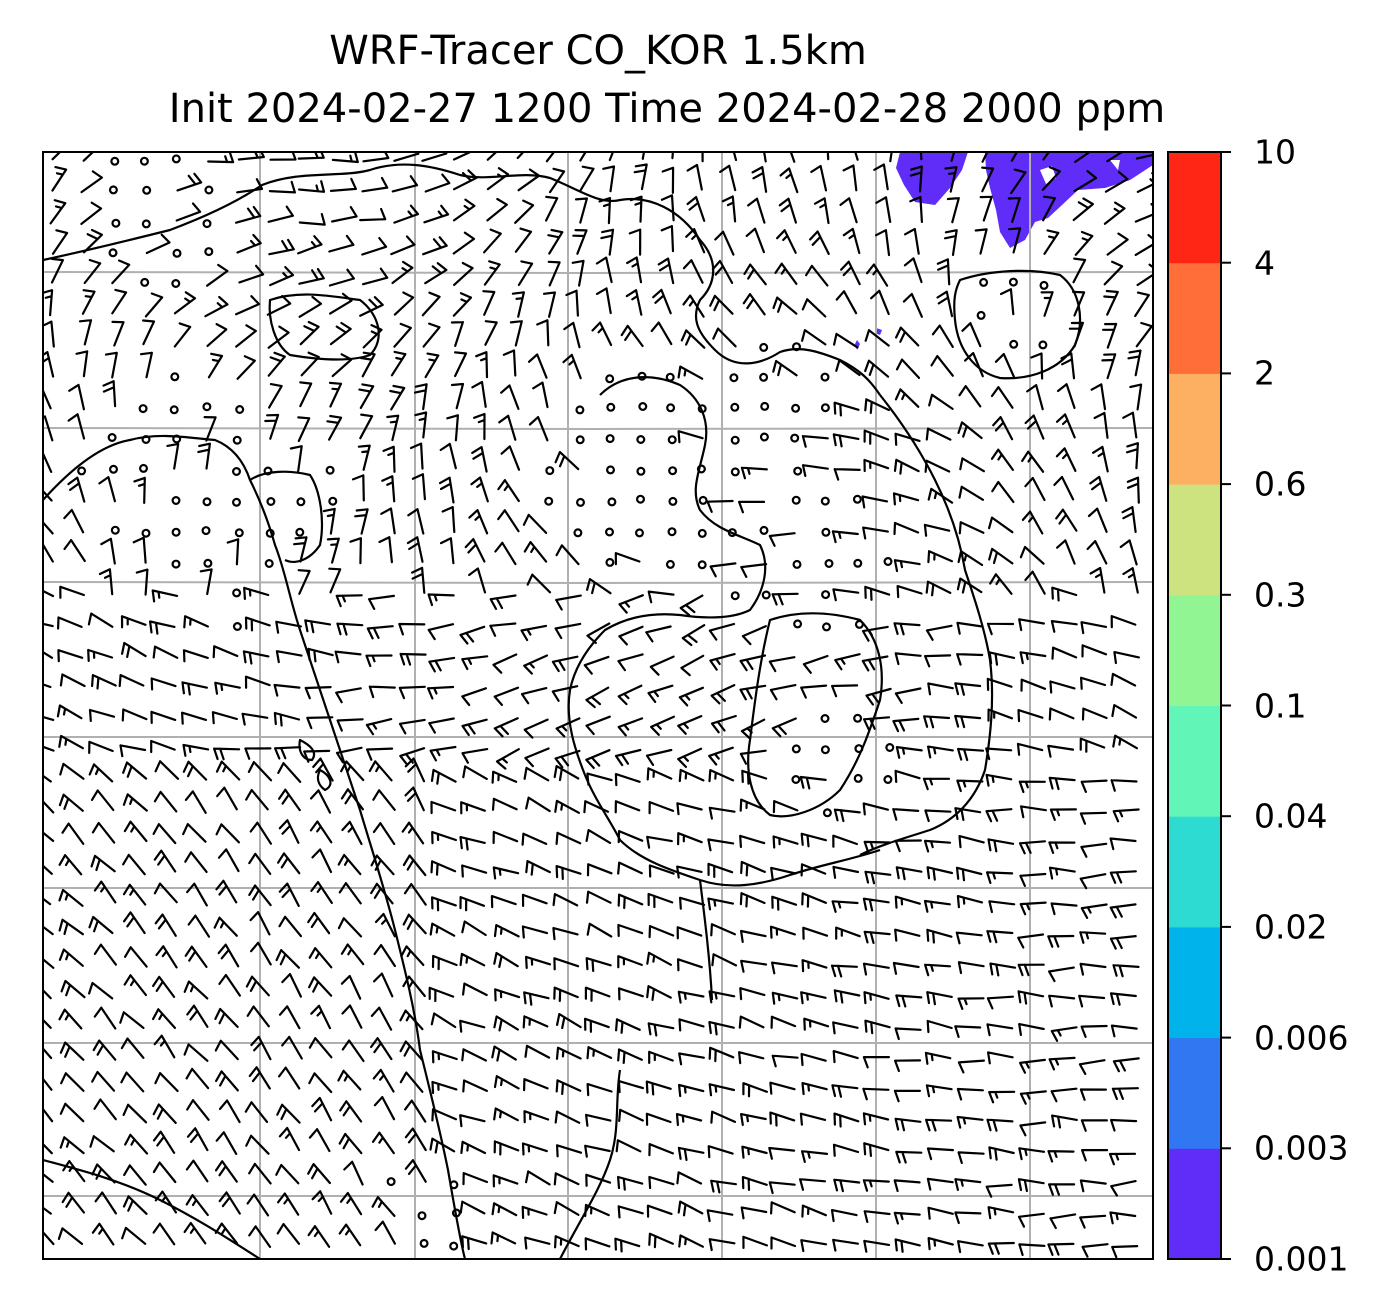 This screenshot has width=1400, height=1313. What do you see at coordinates (1280, 595) in the screenshot?
I see `colorbar-tick-label: 0.3` at bounding box center [1280, 595].